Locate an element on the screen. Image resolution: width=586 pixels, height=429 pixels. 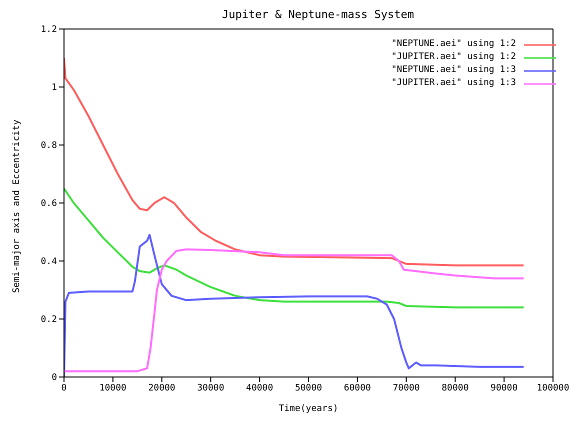
legend-label: "NEPTUNE.aei" using 1:2 is located at coordinates (453, 44).